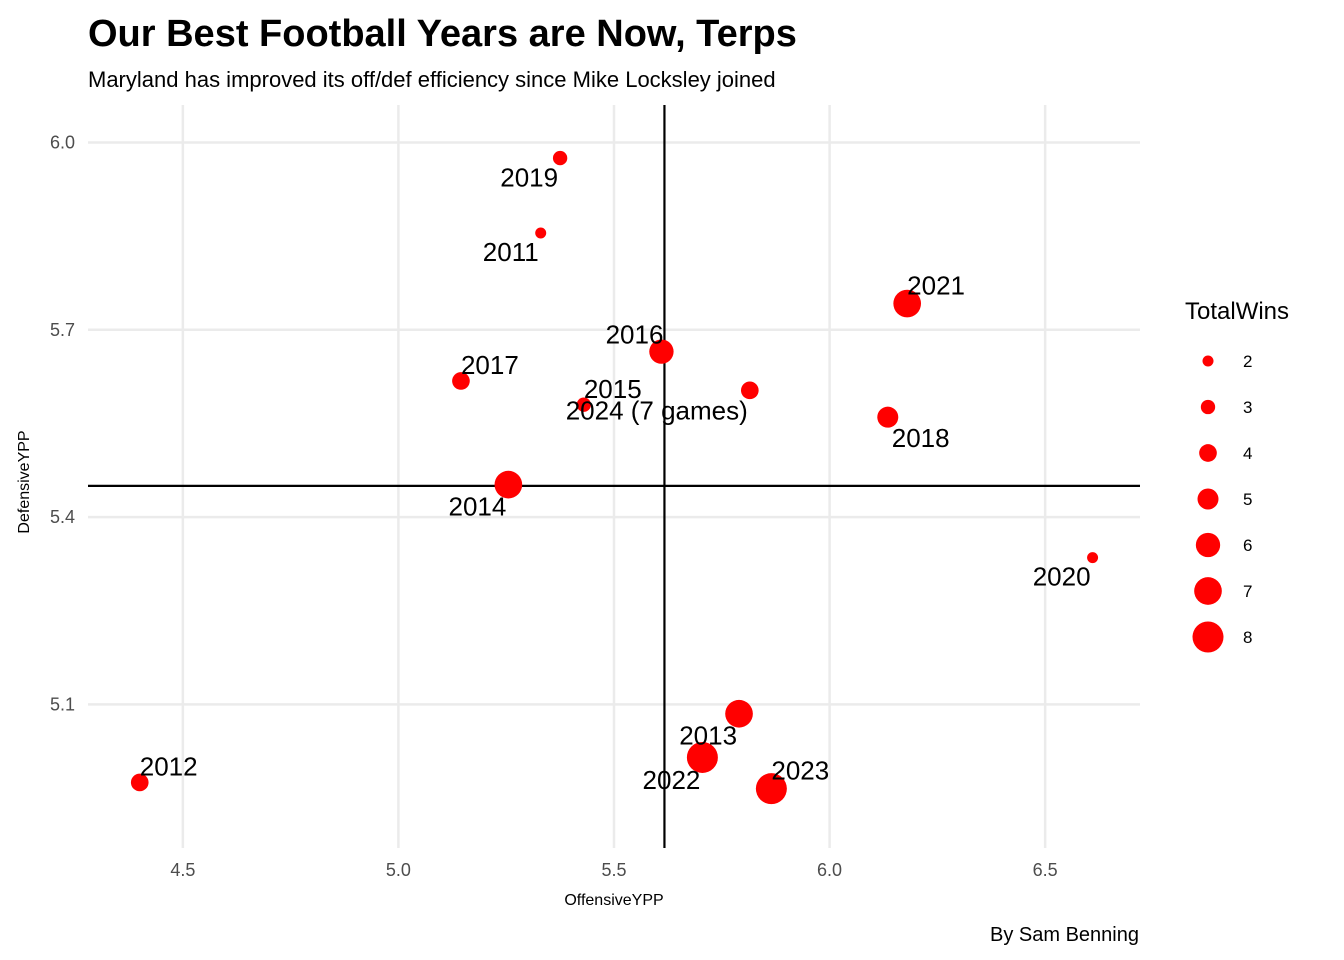 This screenshot has height=960, width=1344. Describe the element at coordinates (62, 142) in the screenshot. I see `y-tick-label: 6.0` at that location.